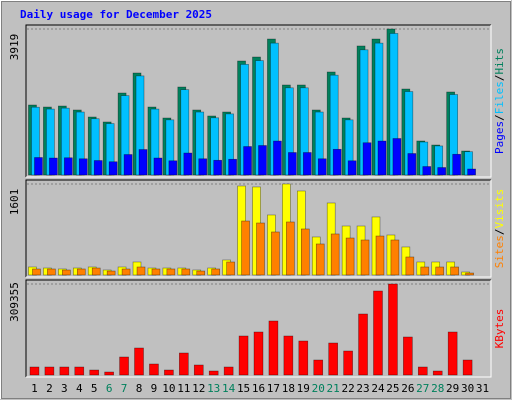  Describe the element at coordinates (499, 329) in the screenshot. I see `legend: KBytes` at that location.